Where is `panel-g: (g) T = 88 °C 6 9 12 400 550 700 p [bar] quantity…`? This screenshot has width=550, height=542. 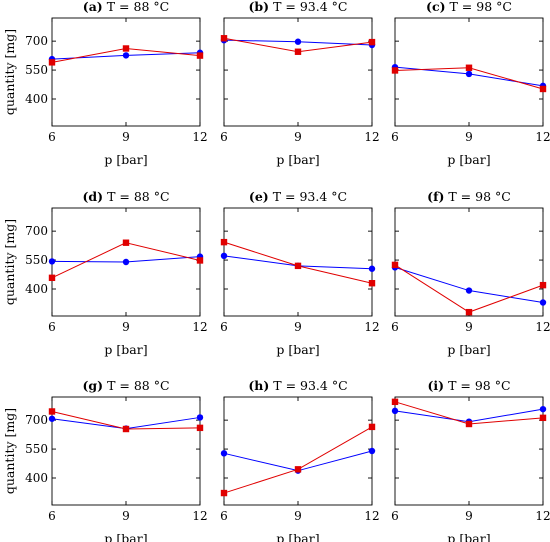 panel-g: (g) T = 88 °C 6 9 12 400 550 700 p [bar] quantity… is located at coordinates (105, 460).